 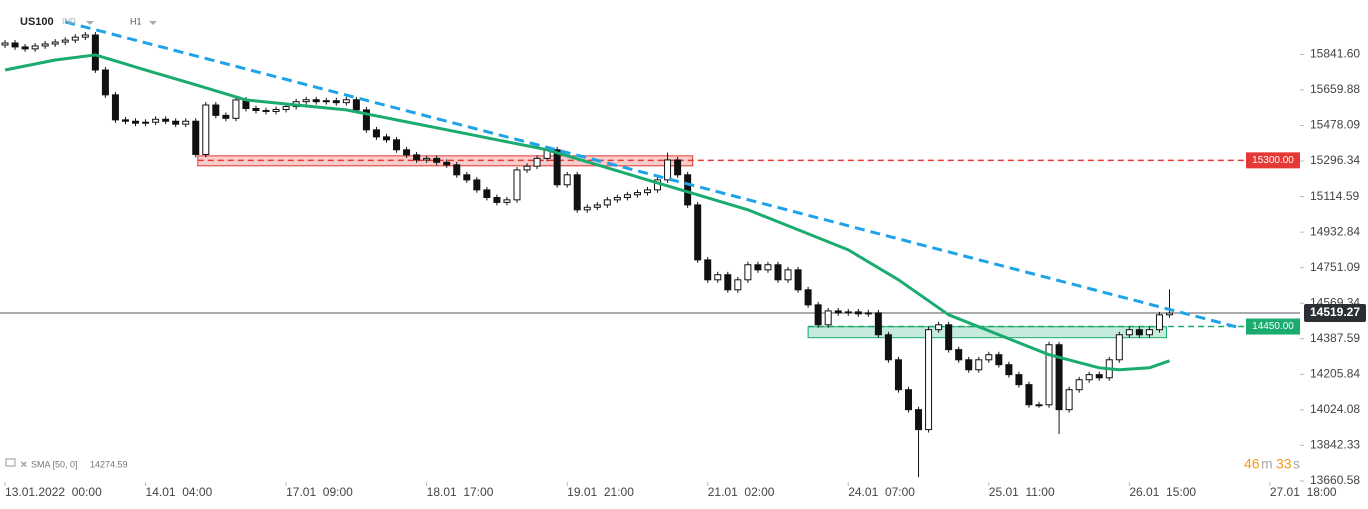 I want to click on y-tick-label: 15841.60, so click(x=1335, y=54).